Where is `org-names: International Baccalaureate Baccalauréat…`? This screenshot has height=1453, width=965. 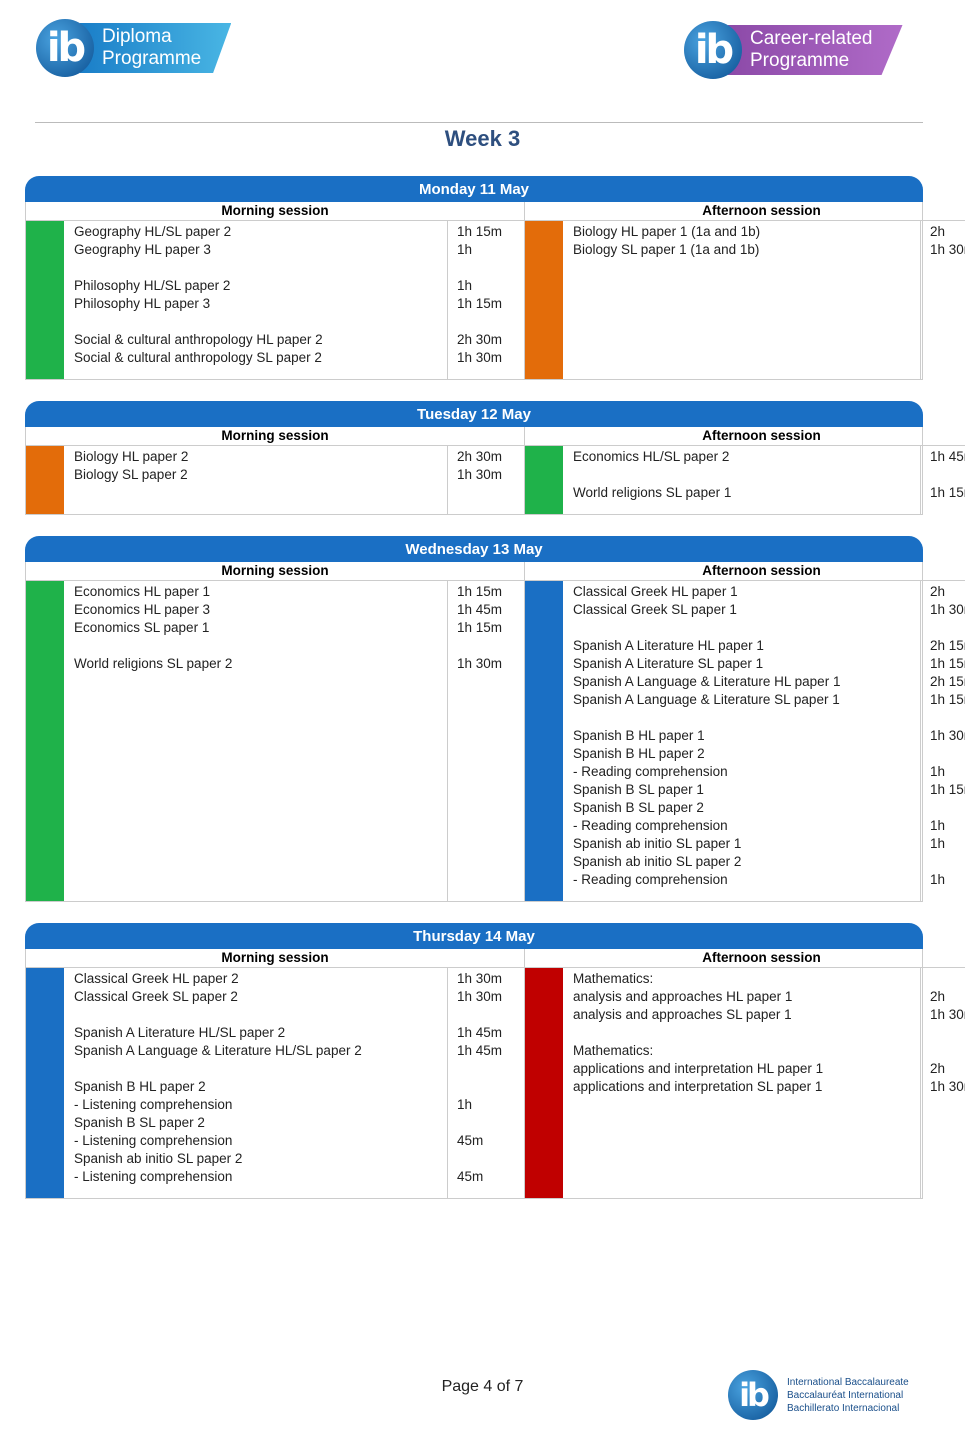 org-names: International Baccalaureate Baccalauréat… is located at coordinates (848, 1395).